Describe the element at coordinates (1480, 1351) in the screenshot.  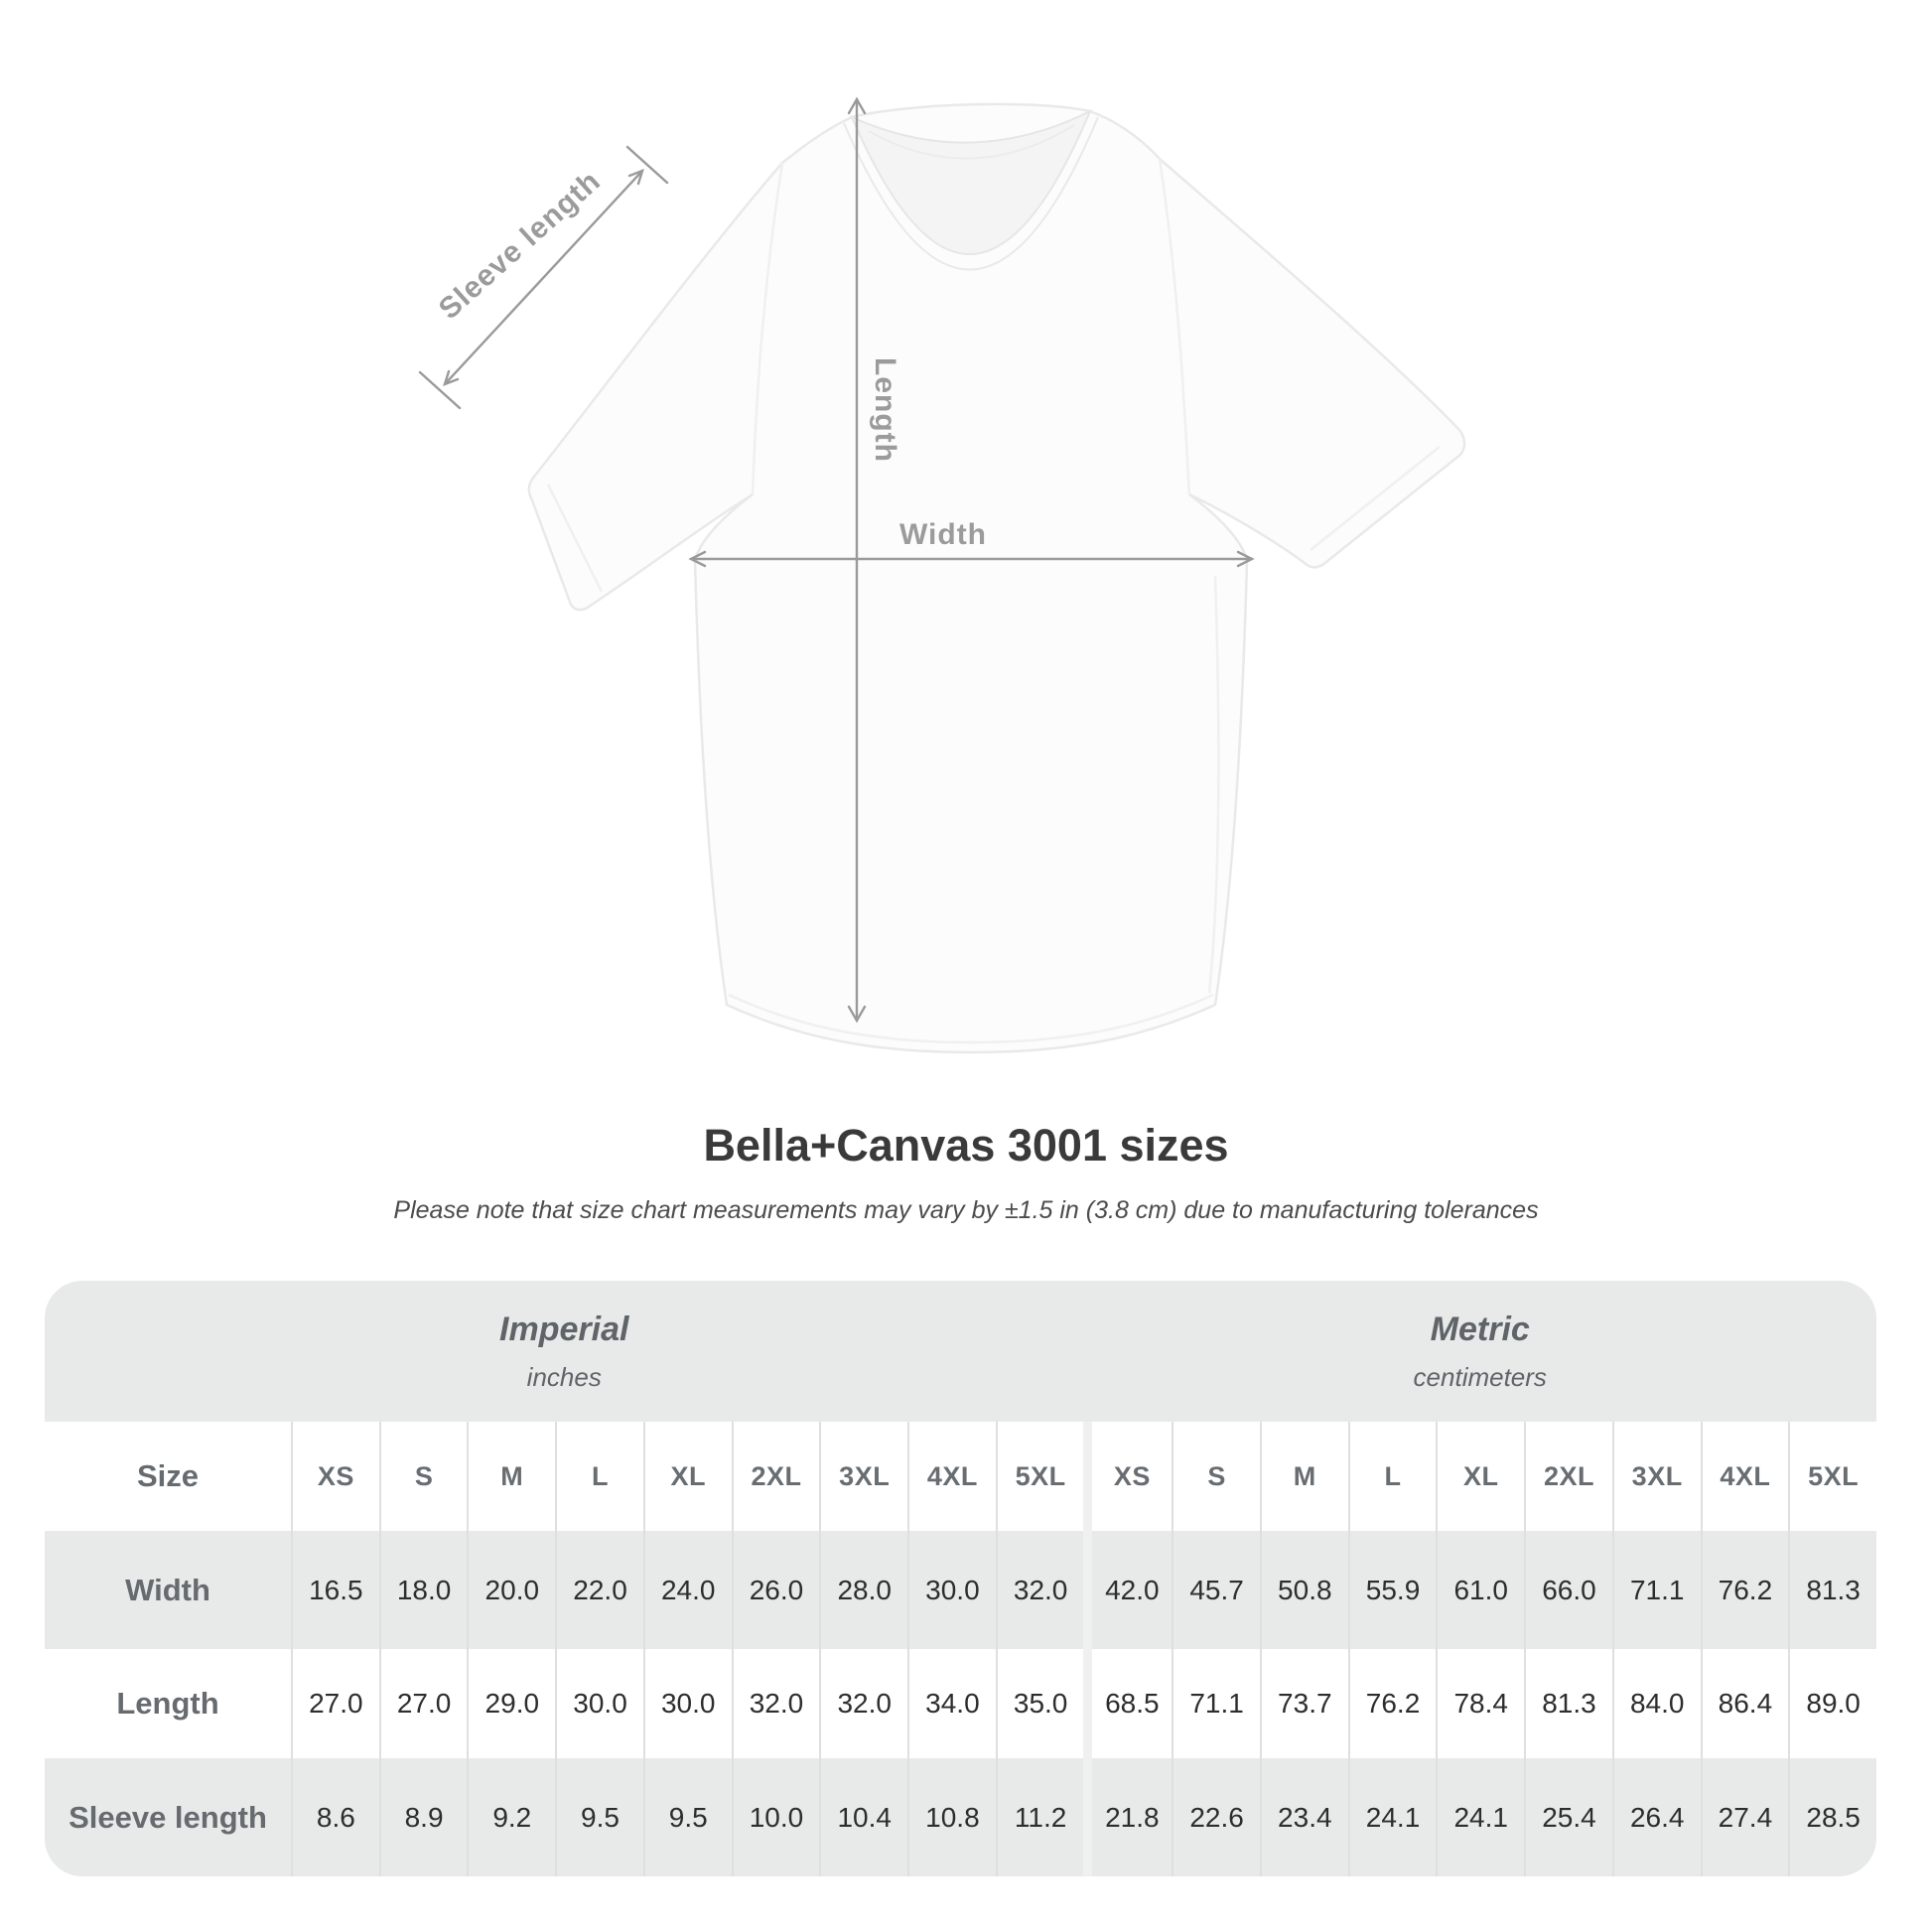
I see `metric-group-header: Metric centimeters` at that location.